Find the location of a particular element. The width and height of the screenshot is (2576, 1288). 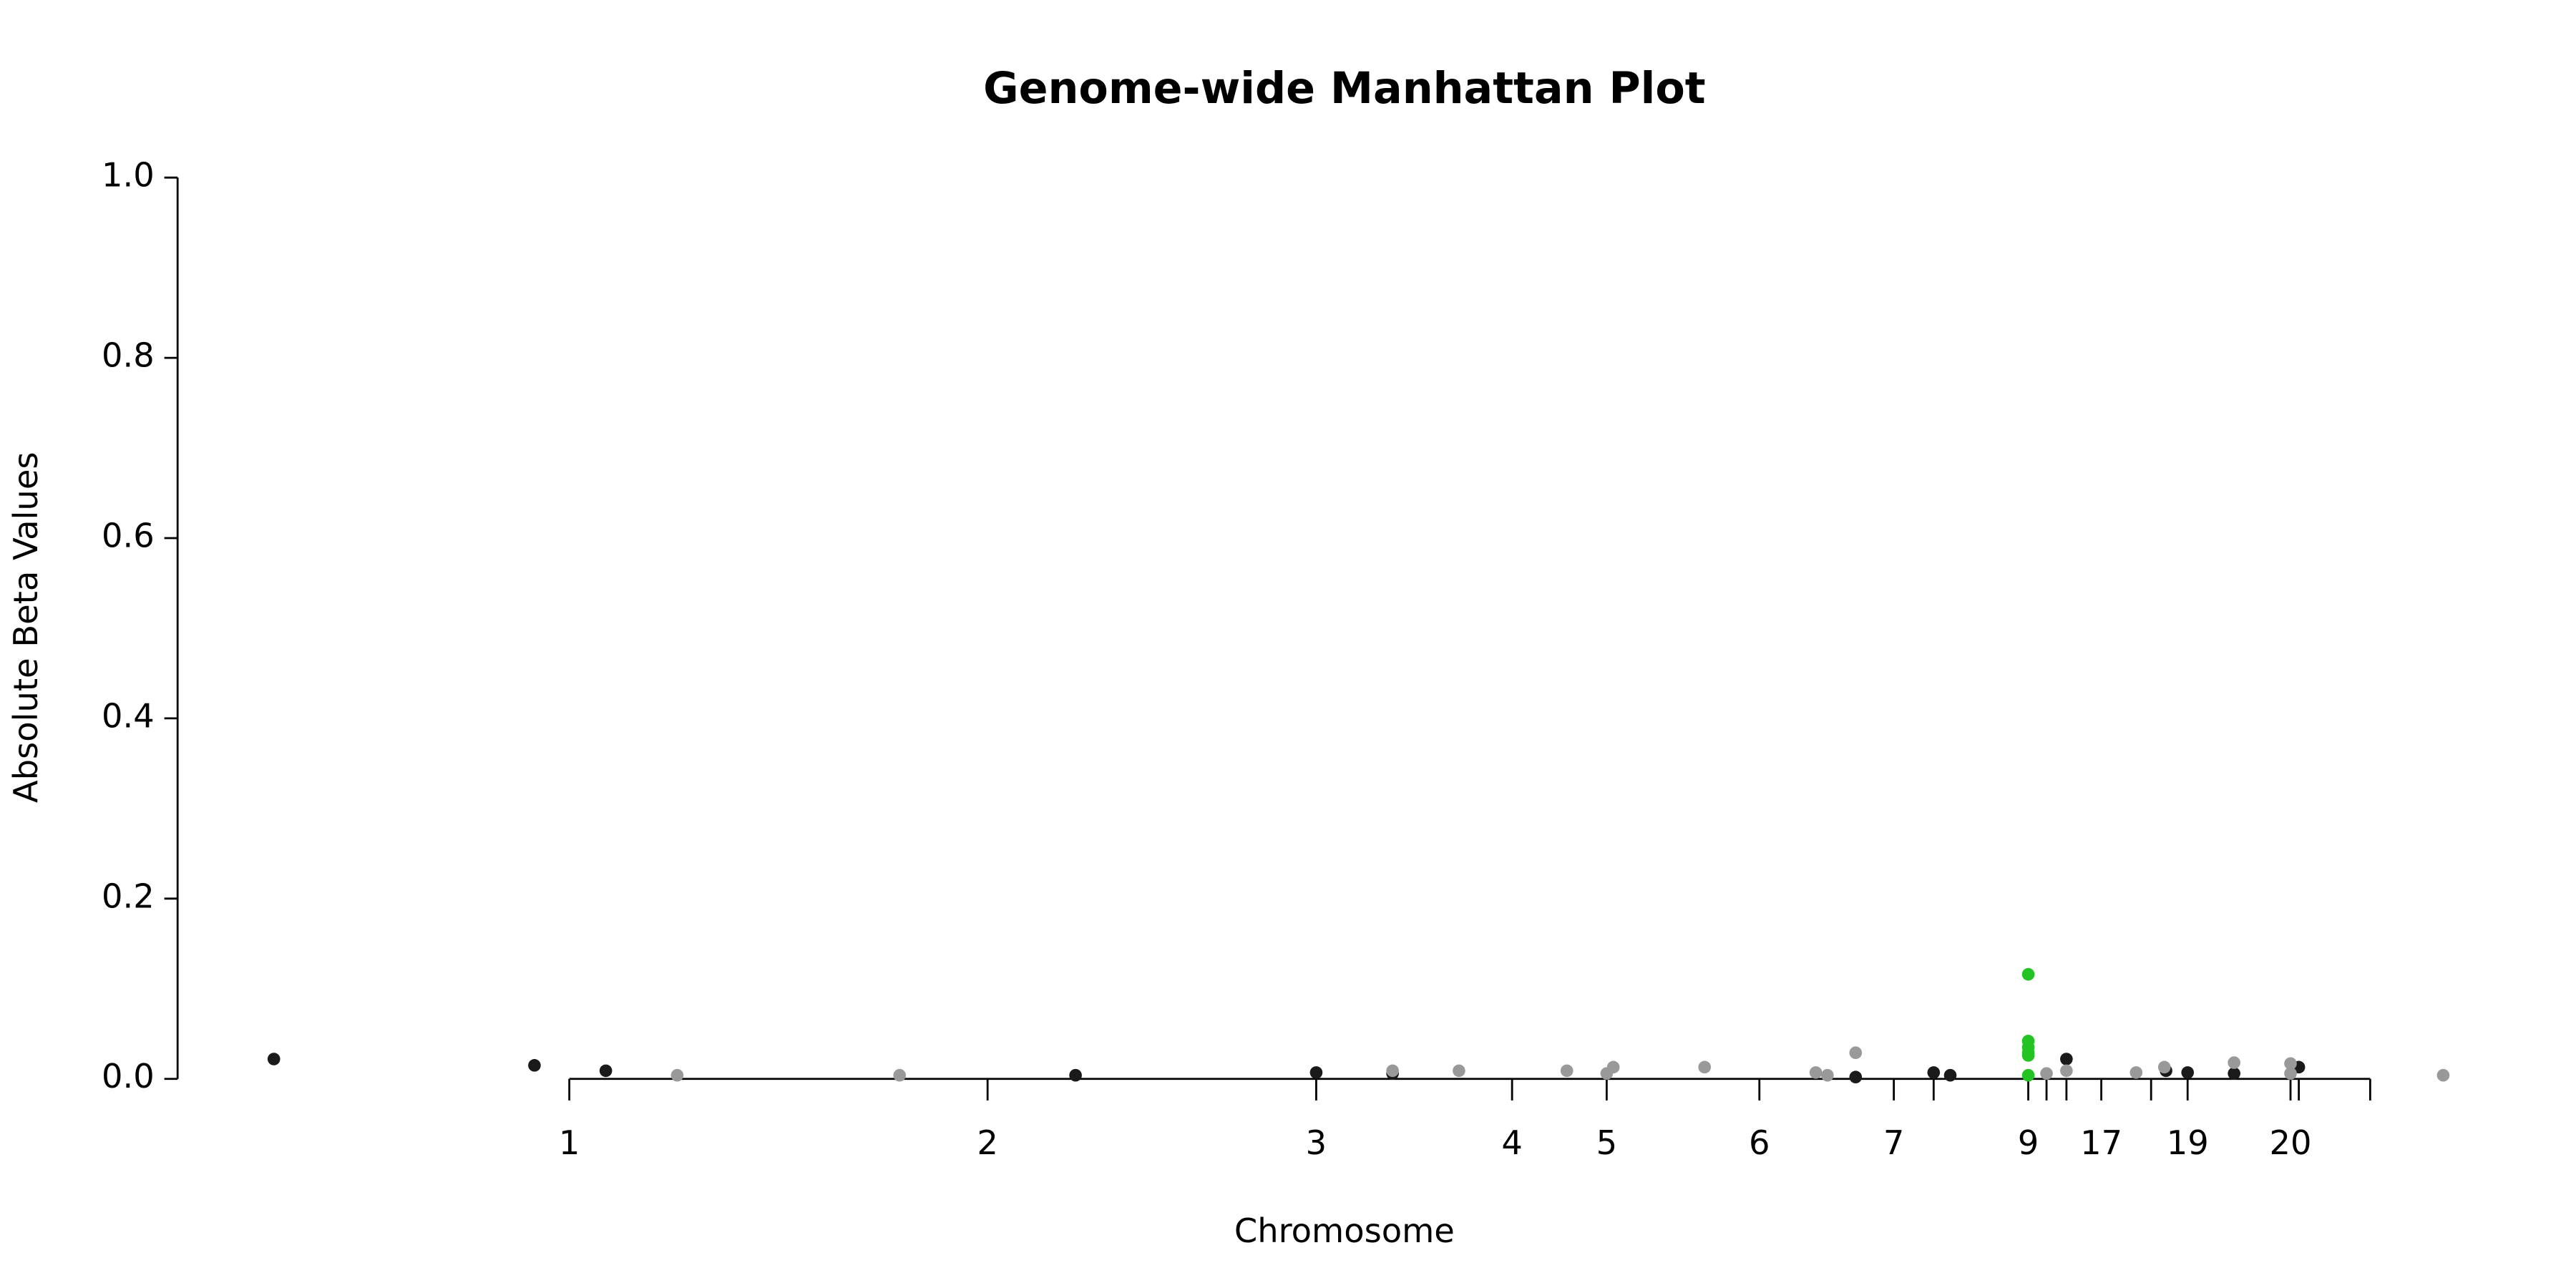

y-tick-label: 1.0 is located at coordinates (128, 175).